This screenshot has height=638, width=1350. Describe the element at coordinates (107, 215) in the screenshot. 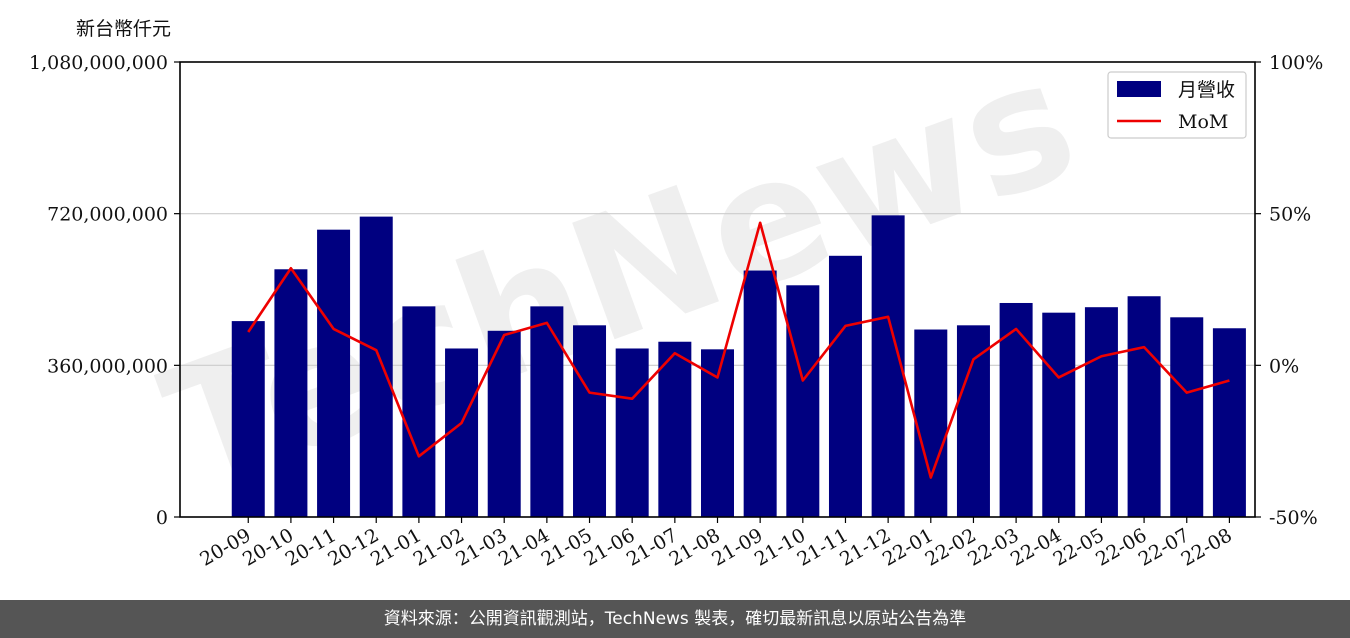

I see `left-tick-label: 720,000,000` at that location.